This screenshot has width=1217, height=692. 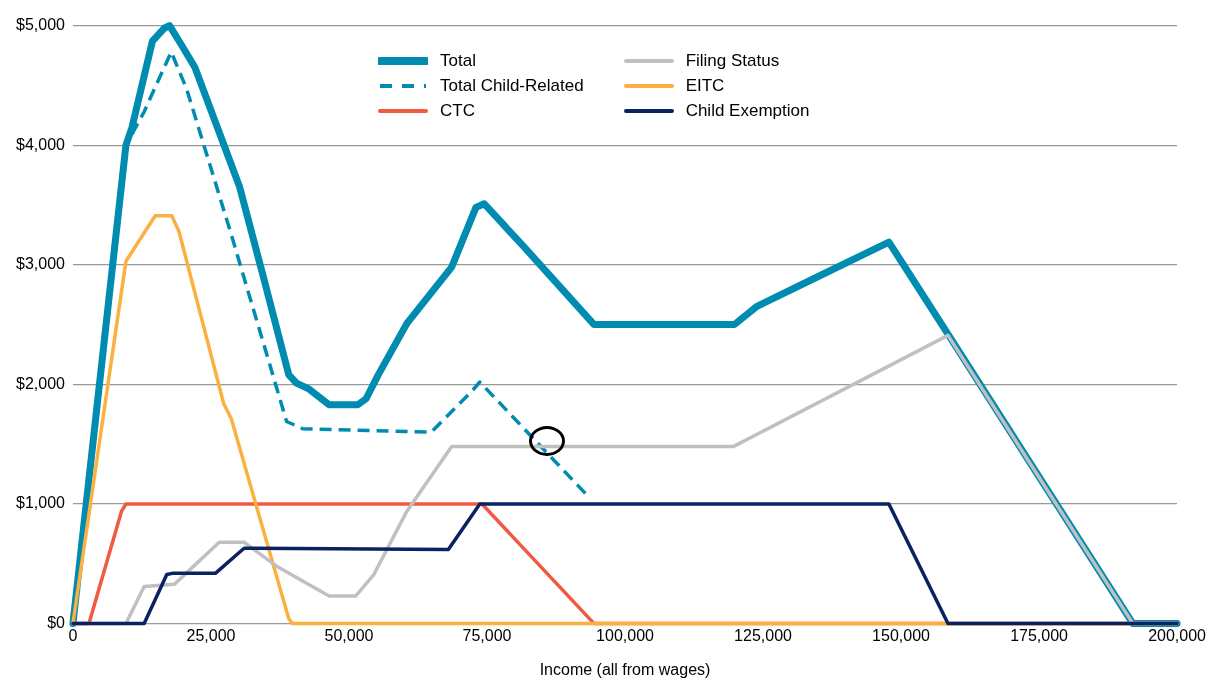 I want to click on legend-label: EITC, so click(x=705, y=85).